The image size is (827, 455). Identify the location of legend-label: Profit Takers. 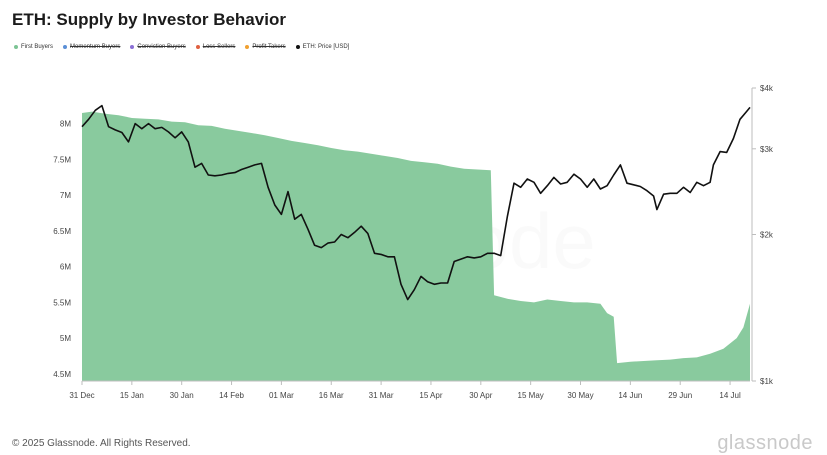
(269, 47).